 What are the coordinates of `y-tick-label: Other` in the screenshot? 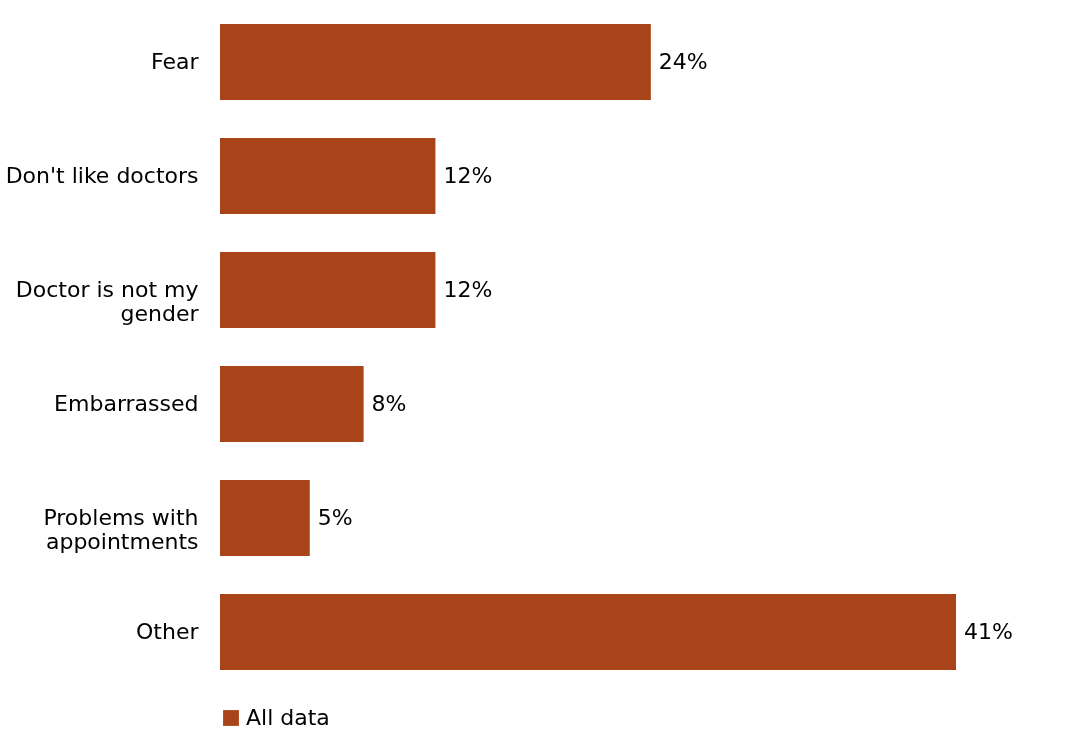 It's located at (168, 631).